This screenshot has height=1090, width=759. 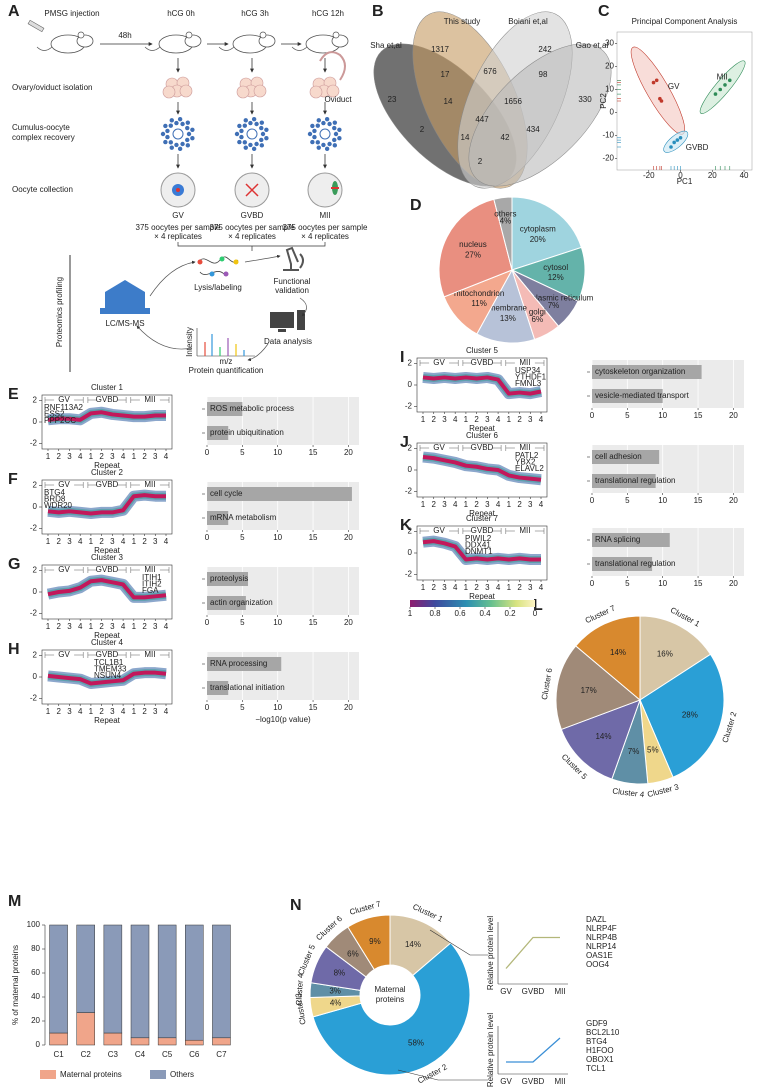 I want to click on oocyte-core, so click(x=325, y=134).